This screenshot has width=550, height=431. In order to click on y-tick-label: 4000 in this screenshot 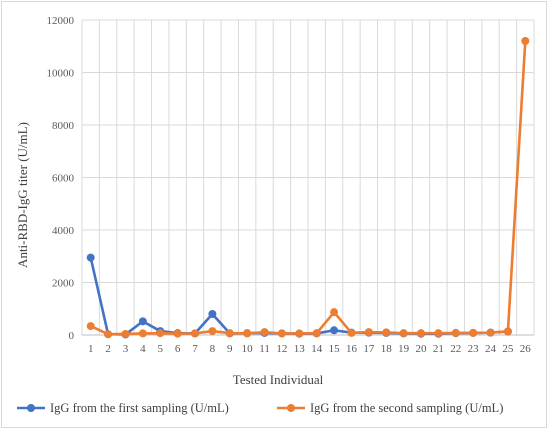, I will do `click(63, 231)`.